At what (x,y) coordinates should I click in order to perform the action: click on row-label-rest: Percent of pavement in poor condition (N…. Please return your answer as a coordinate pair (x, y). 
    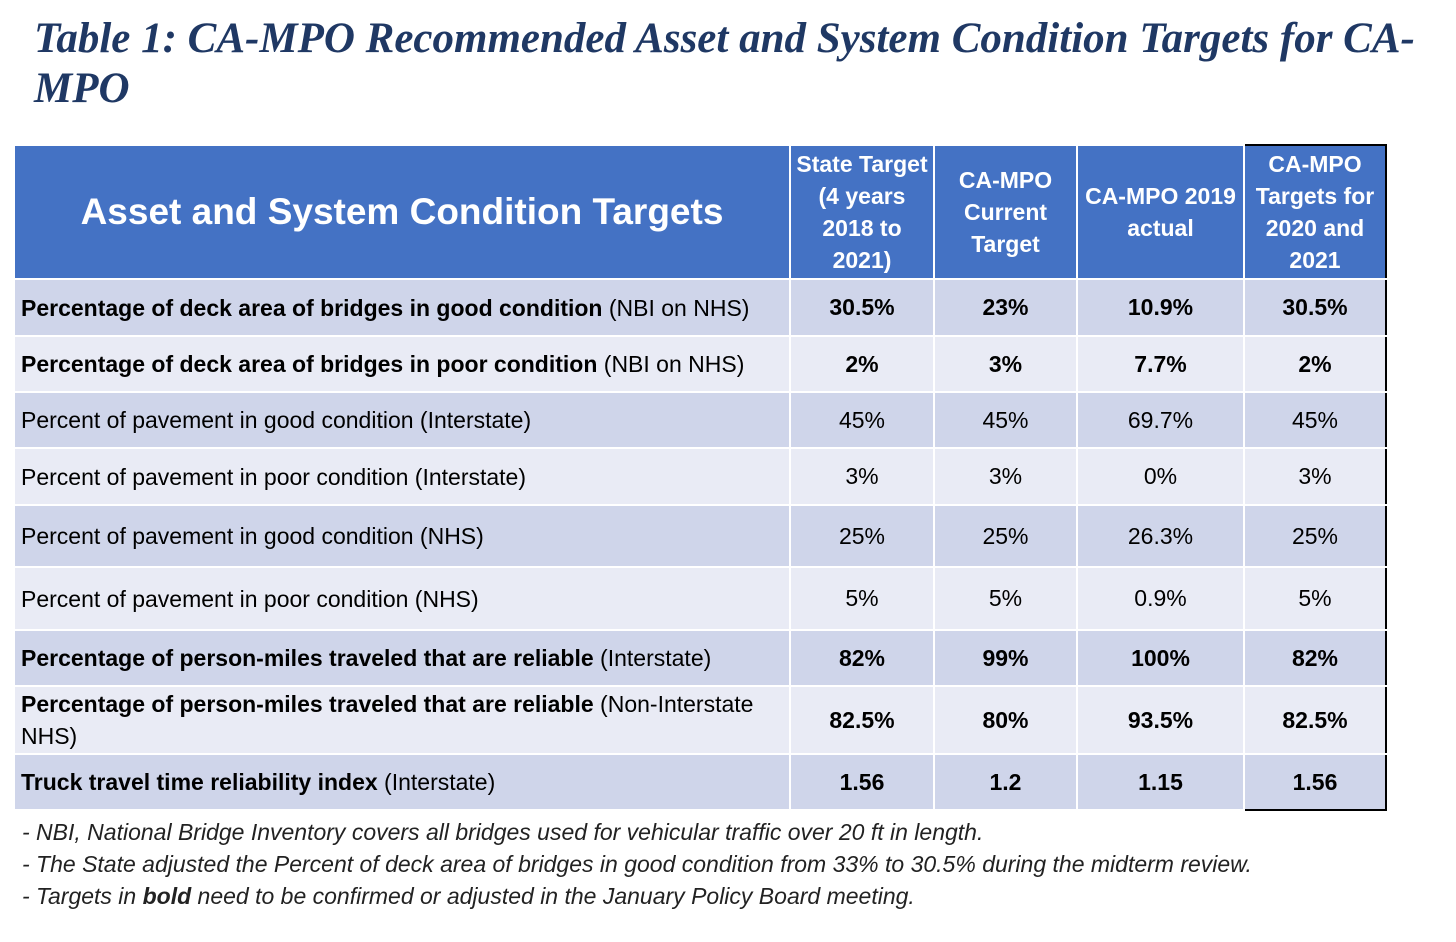
    Looking at the image, I should click on (250, 598).